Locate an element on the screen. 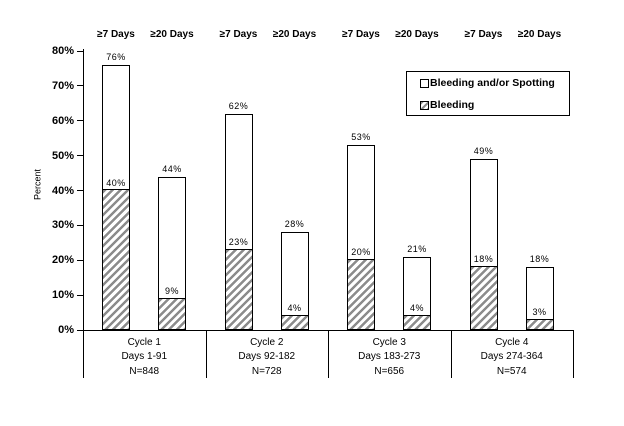  cycle-name: Cycle 1 is located at coordinates (144, 342).